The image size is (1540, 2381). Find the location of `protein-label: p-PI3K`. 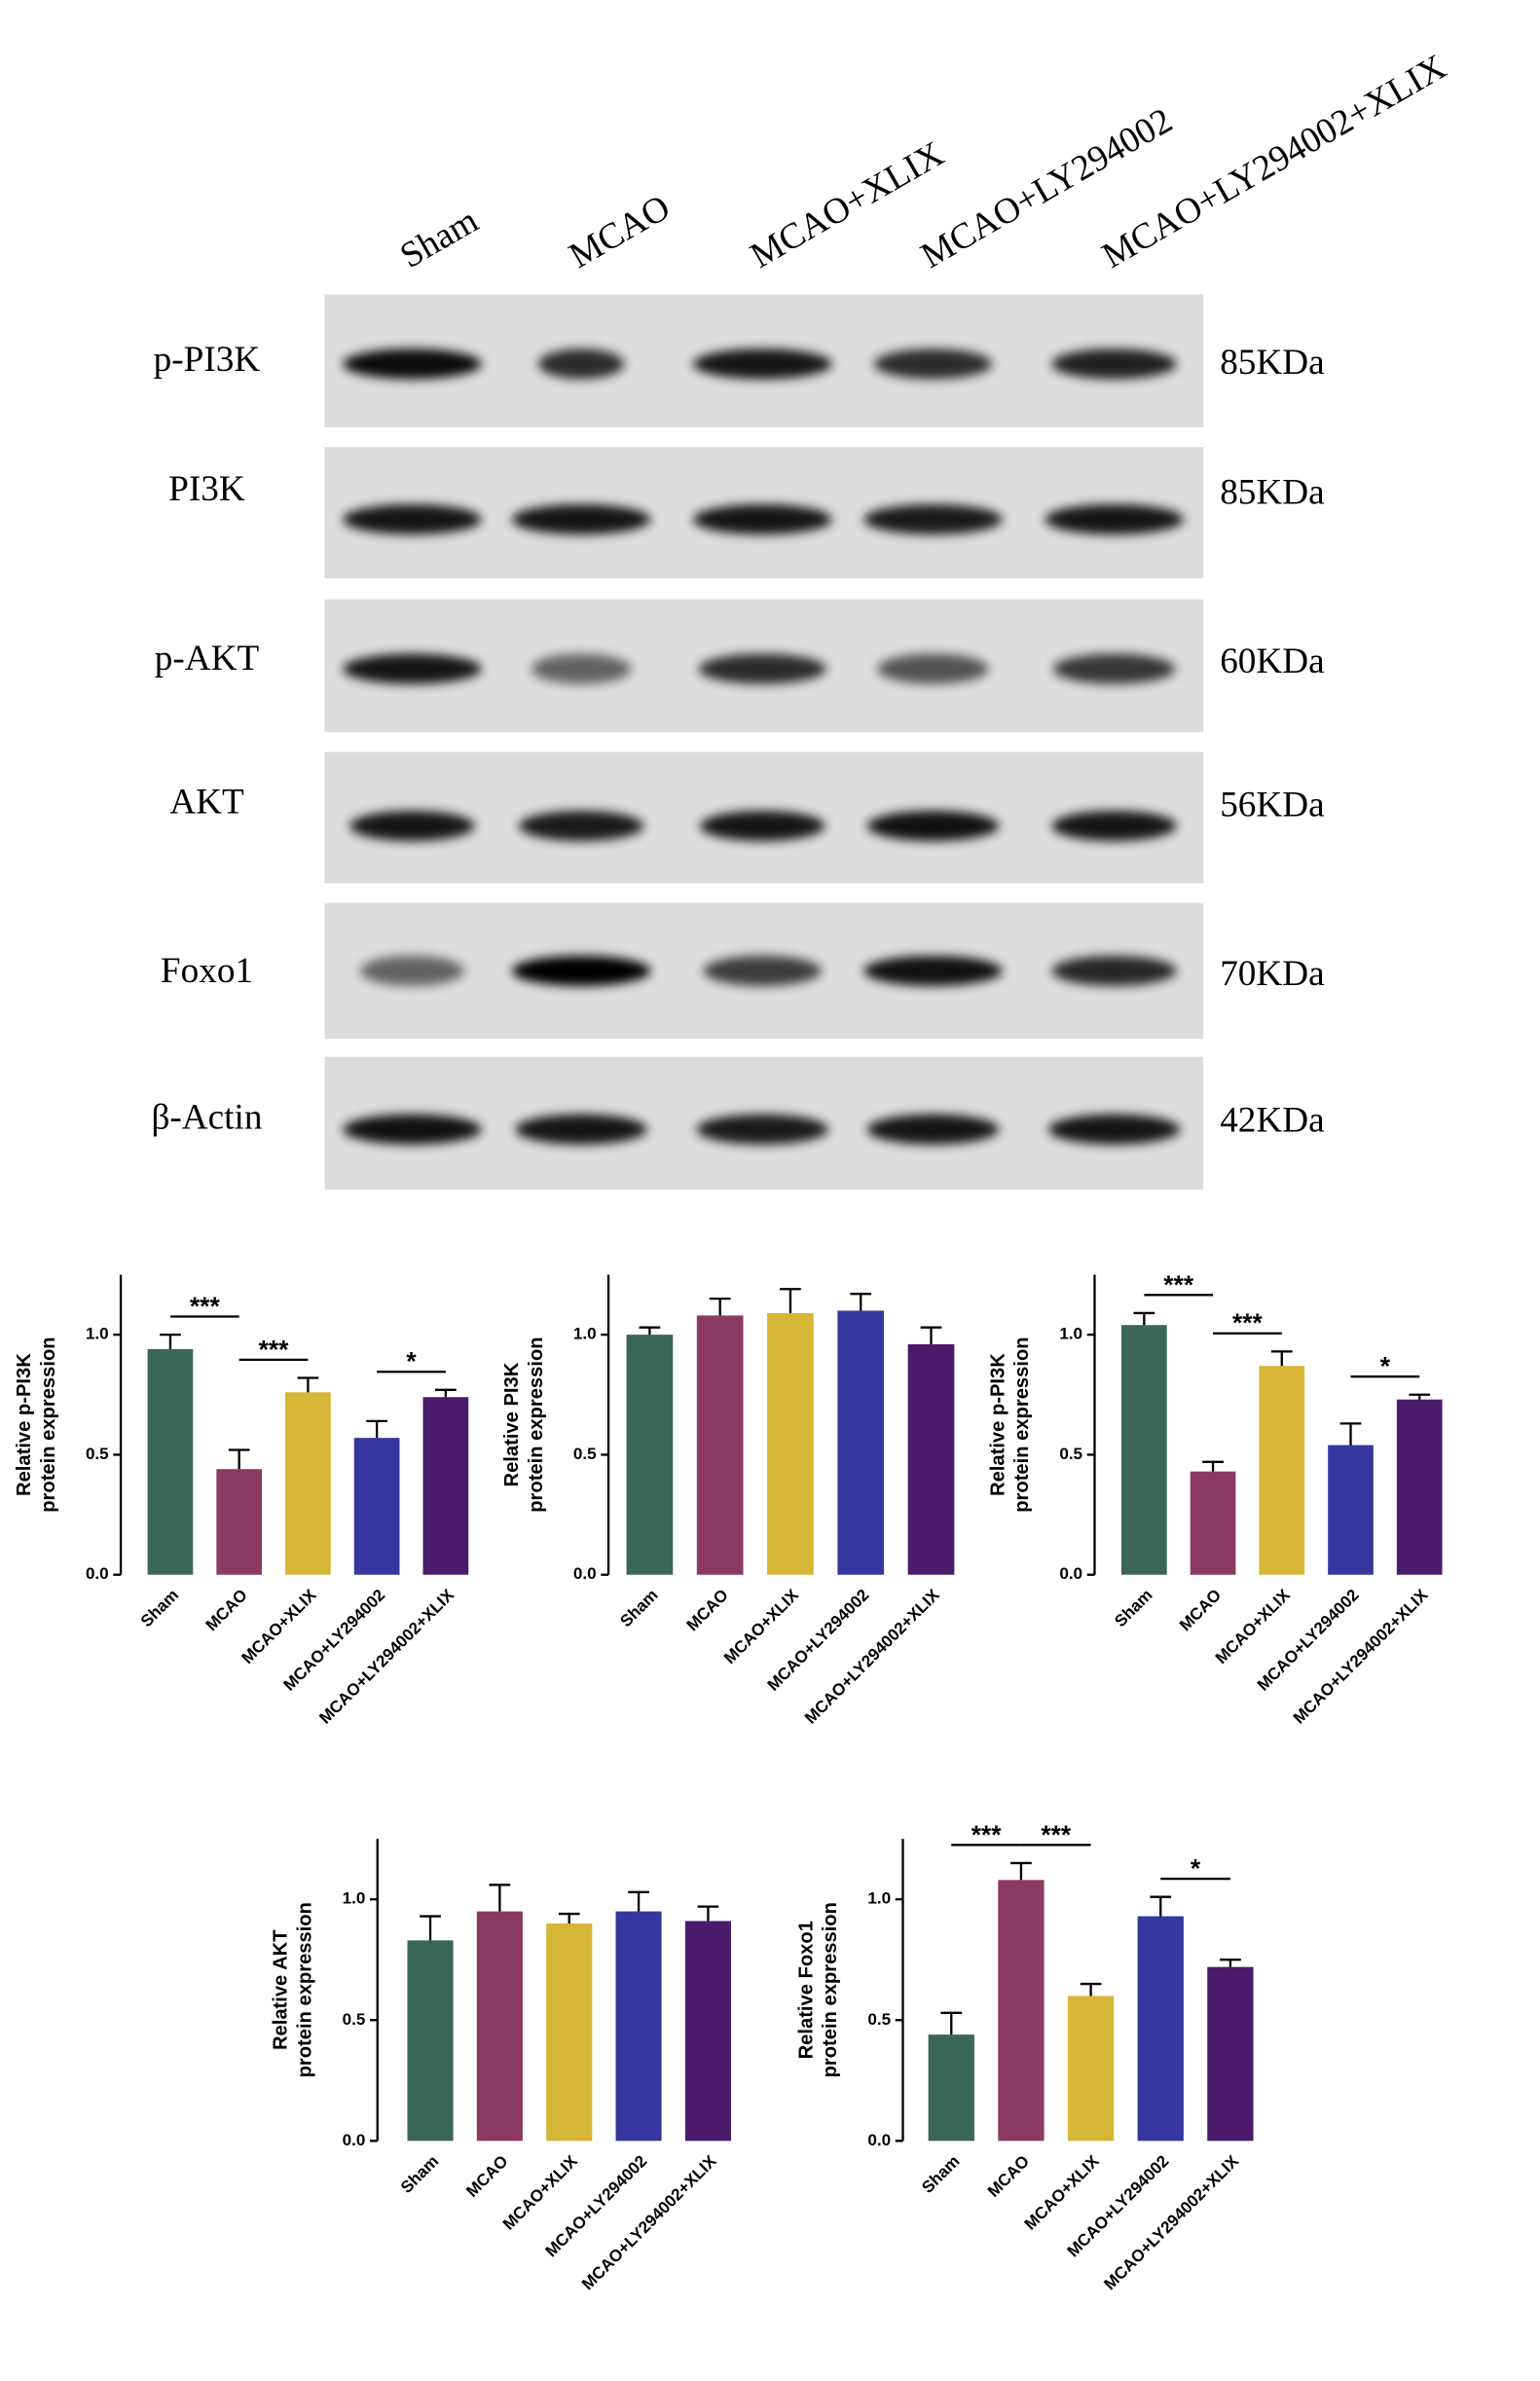

protein-label: p-PI3K is located at coordinates (208, 360).